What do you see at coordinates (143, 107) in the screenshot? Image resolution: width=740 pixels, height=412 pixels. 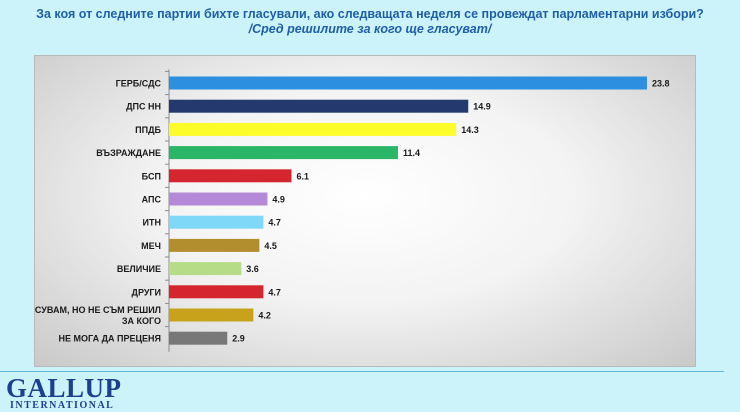 I see `category-label: ДПС НН` at bounding box center [143, 107].